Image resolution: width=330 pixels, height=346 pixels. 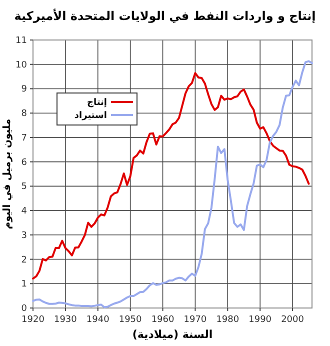 What do you see at coordinates (96, 103) in the screenshot?
I see `legend-label: إنتاج` at bounding box center [96, 103].